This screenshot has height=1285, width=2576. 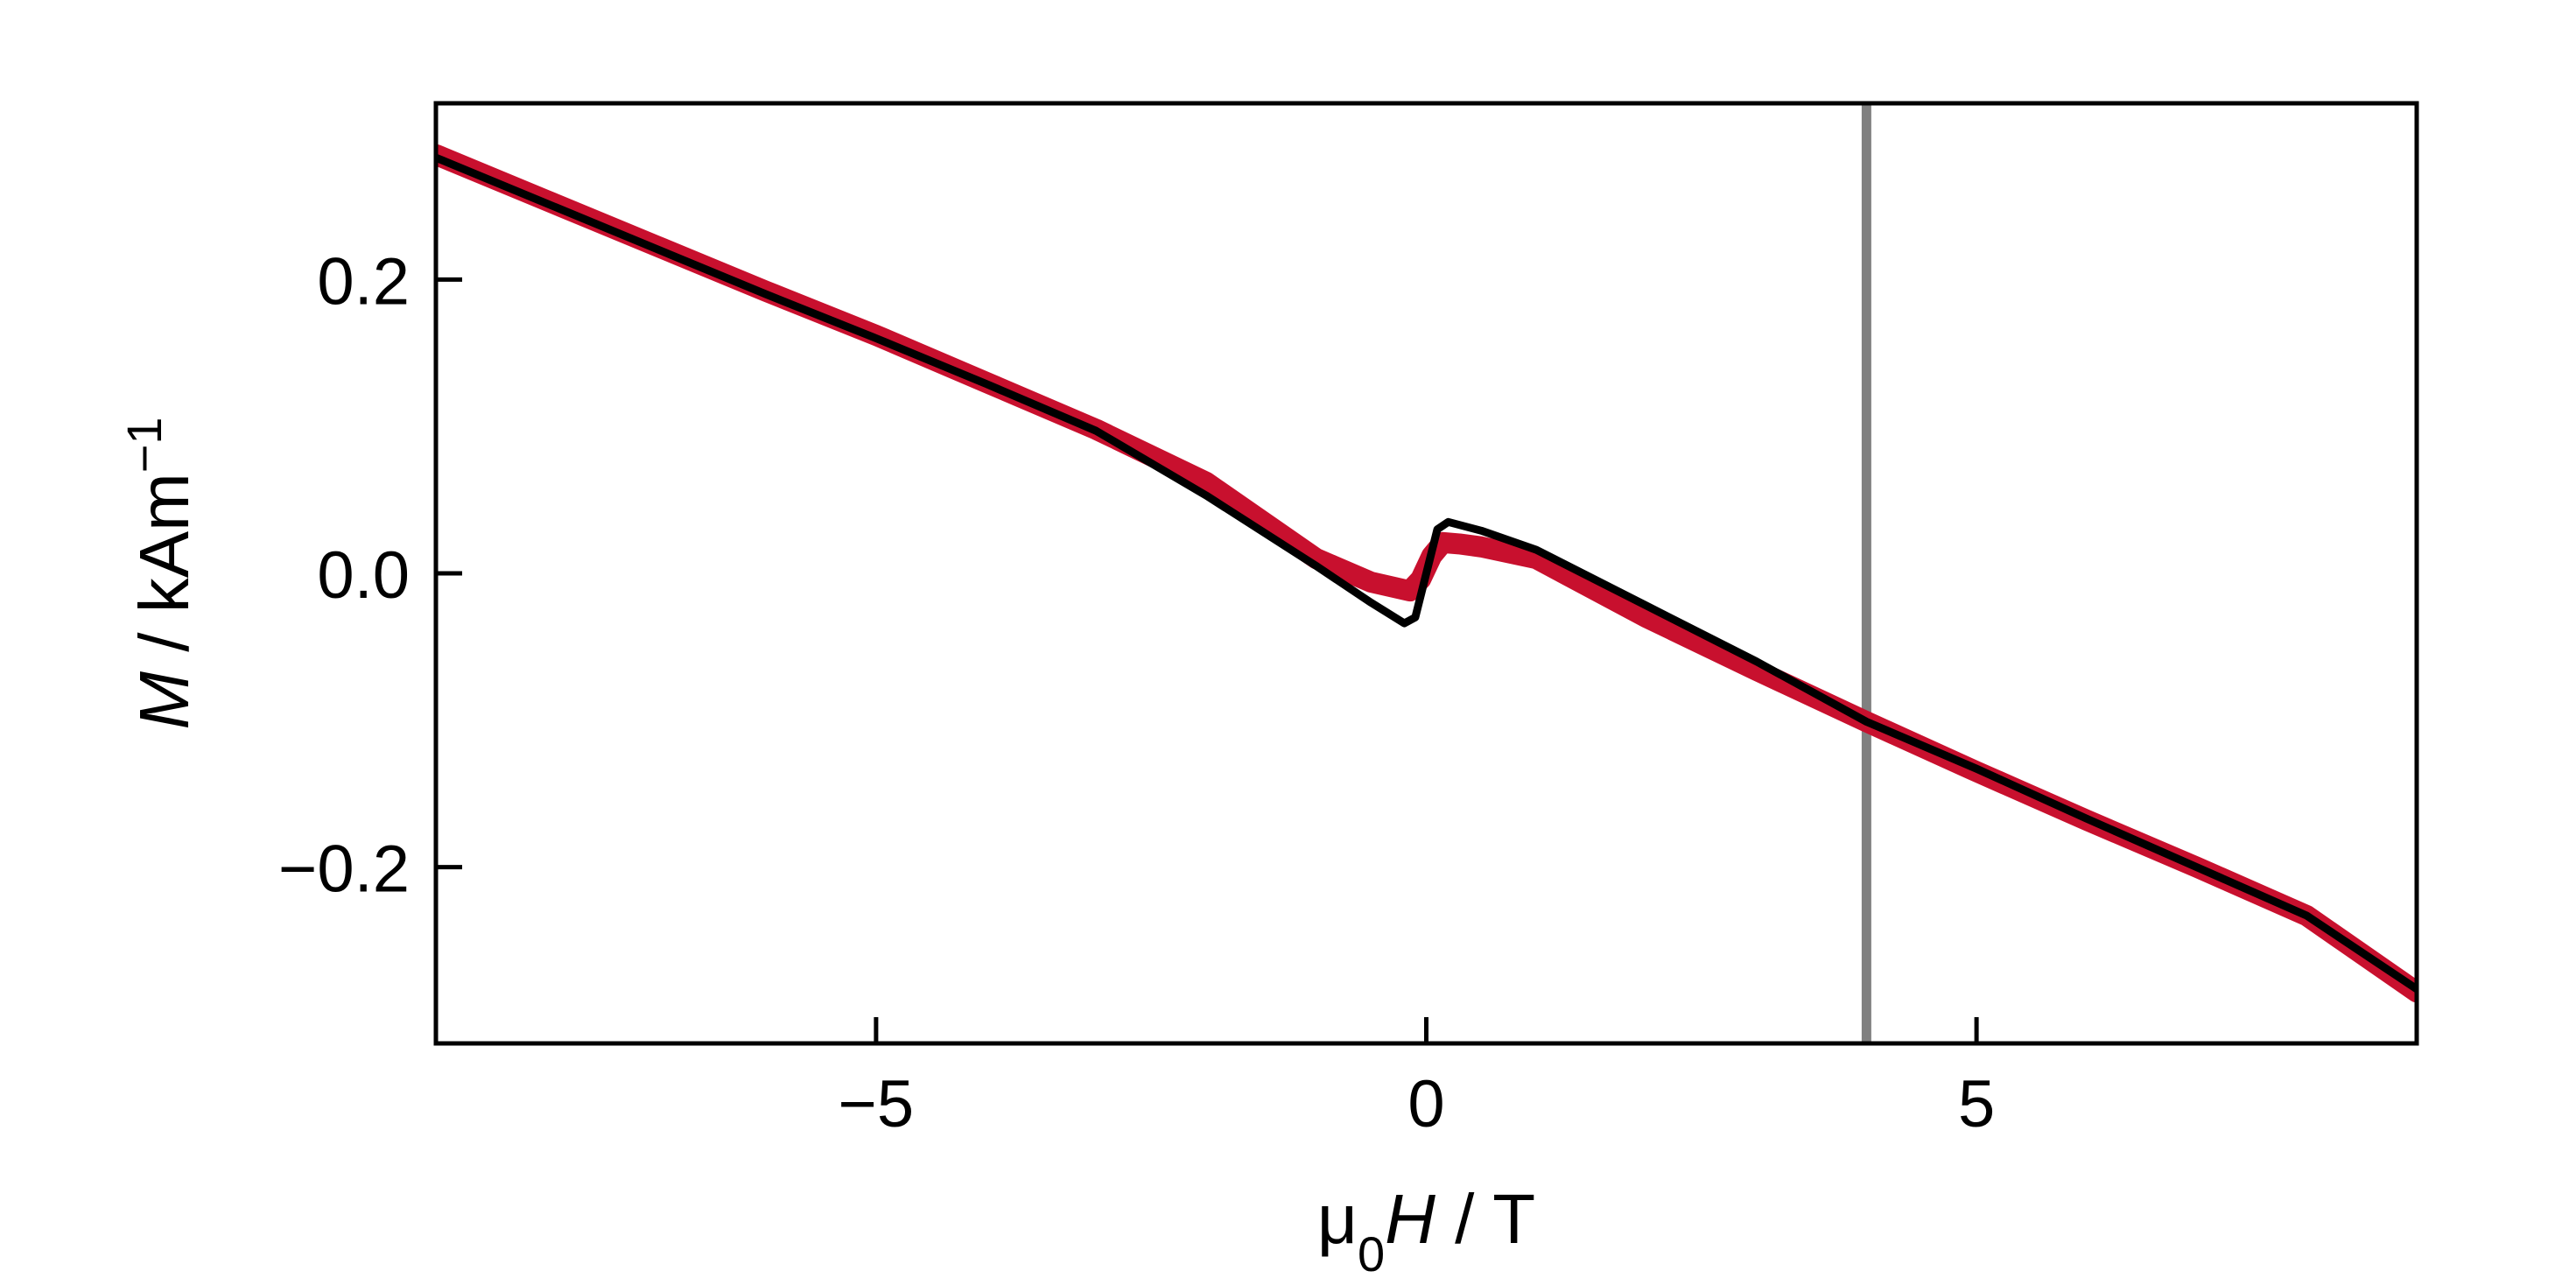 I want to click on x-axis-label-italic: H, so click(x=1410, y=1219).